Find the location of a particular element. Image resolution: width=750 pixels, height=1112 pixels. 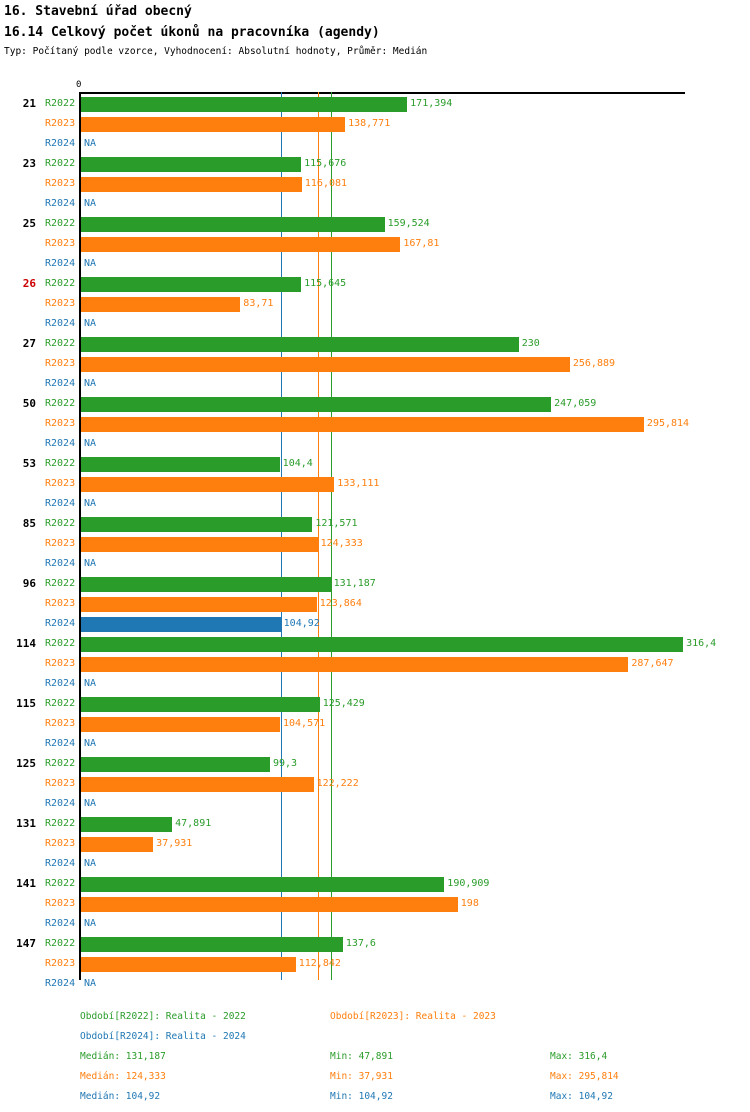

group-label-115: 115 is located at coordinates (26, 703).